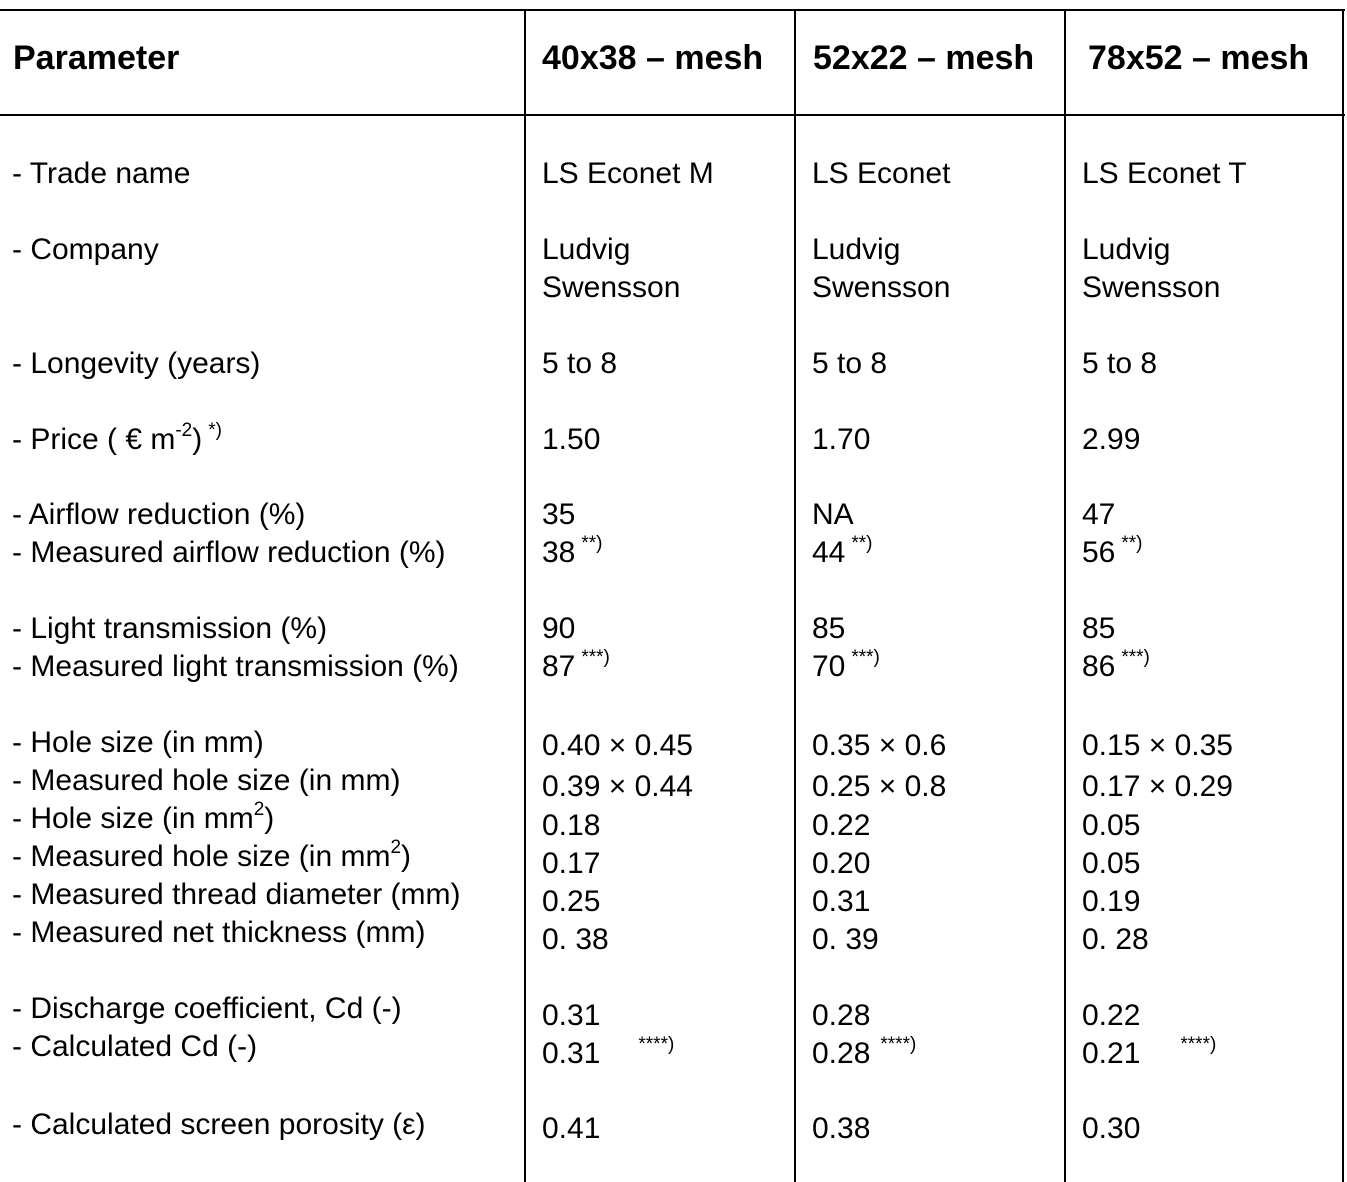 The image size is (1347, 1182). Describe the element at coordinates (829, 666) in the screenshot. I see `col2-measured-light-value: 70` at that location.